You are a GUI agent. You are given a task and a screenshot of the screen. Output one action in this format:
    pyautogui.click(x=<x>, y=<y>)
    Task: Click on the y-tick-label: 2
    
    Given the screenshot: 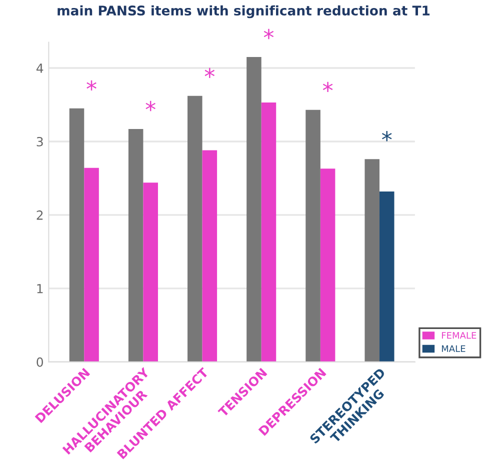 What is the action you would take?
    pyautogui.click(x=39, y=215)
    